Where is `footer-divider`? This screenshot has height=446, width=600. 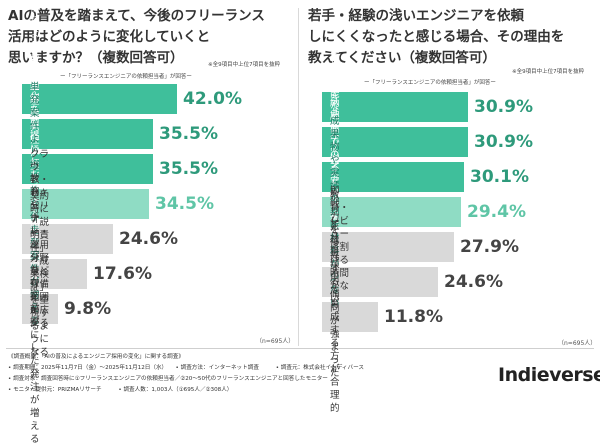
footer-divider is located at coordinates (300, 348).